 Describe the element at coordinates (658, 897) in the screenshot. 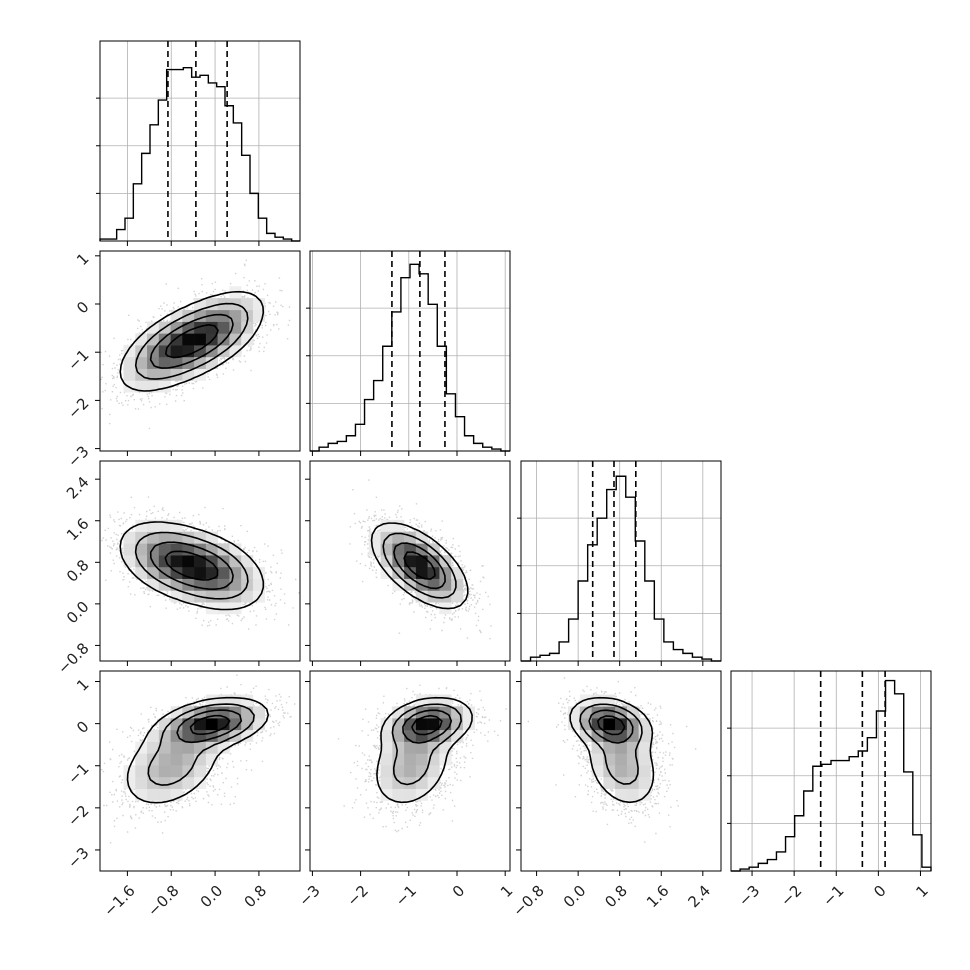

I see `x-tick-label: 1.6` at that location.